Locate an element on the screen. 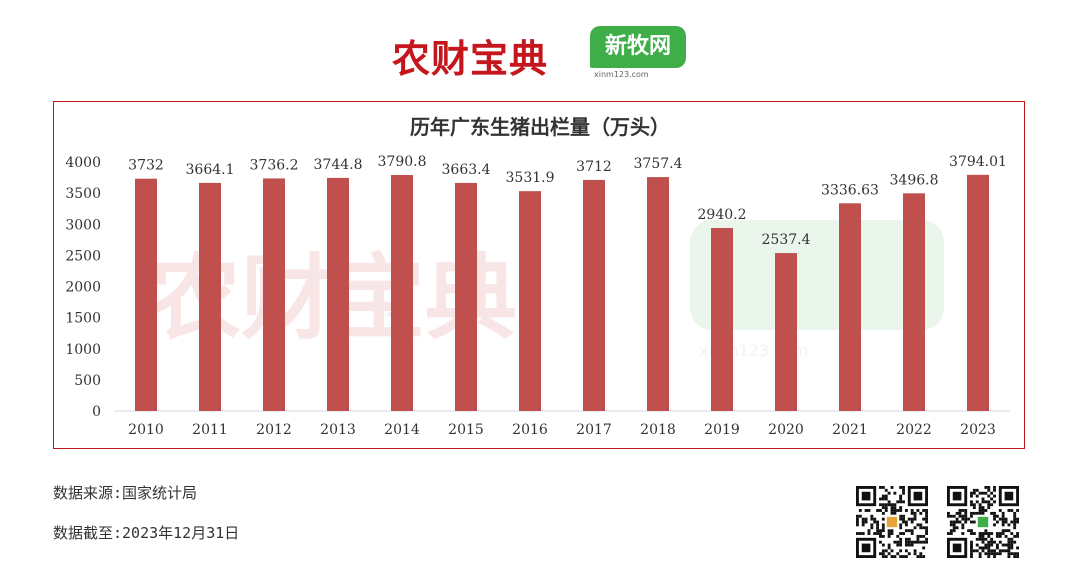 The width and height of the screenshot is (1080, 577). bar-2010 is located at coordinates (146, 294).